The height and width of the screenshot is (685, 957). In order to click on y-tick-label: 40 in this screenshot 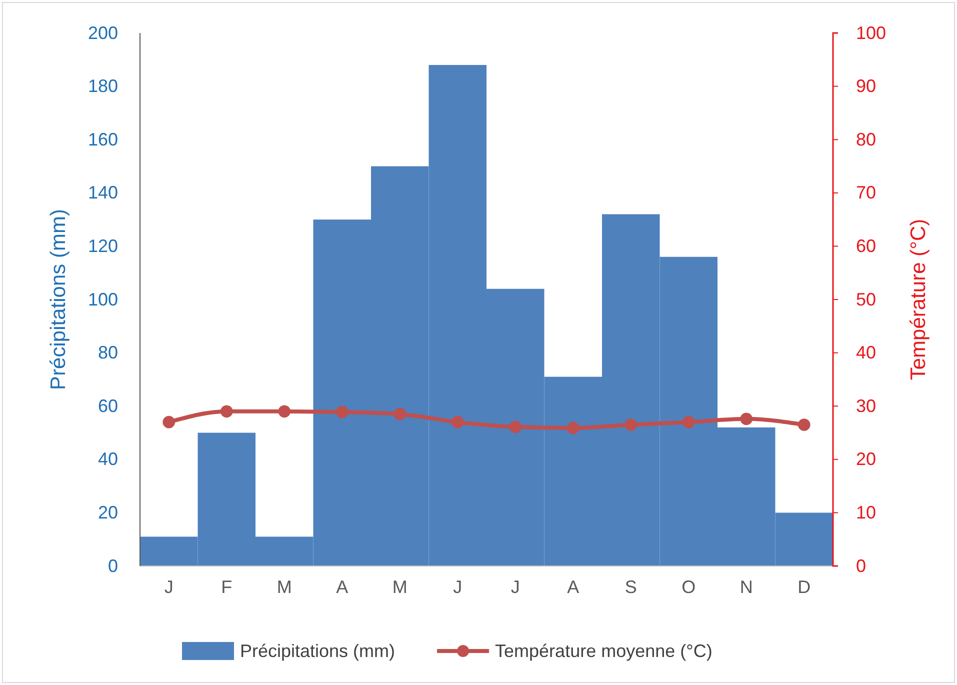, I will do `click(108, 459)`.